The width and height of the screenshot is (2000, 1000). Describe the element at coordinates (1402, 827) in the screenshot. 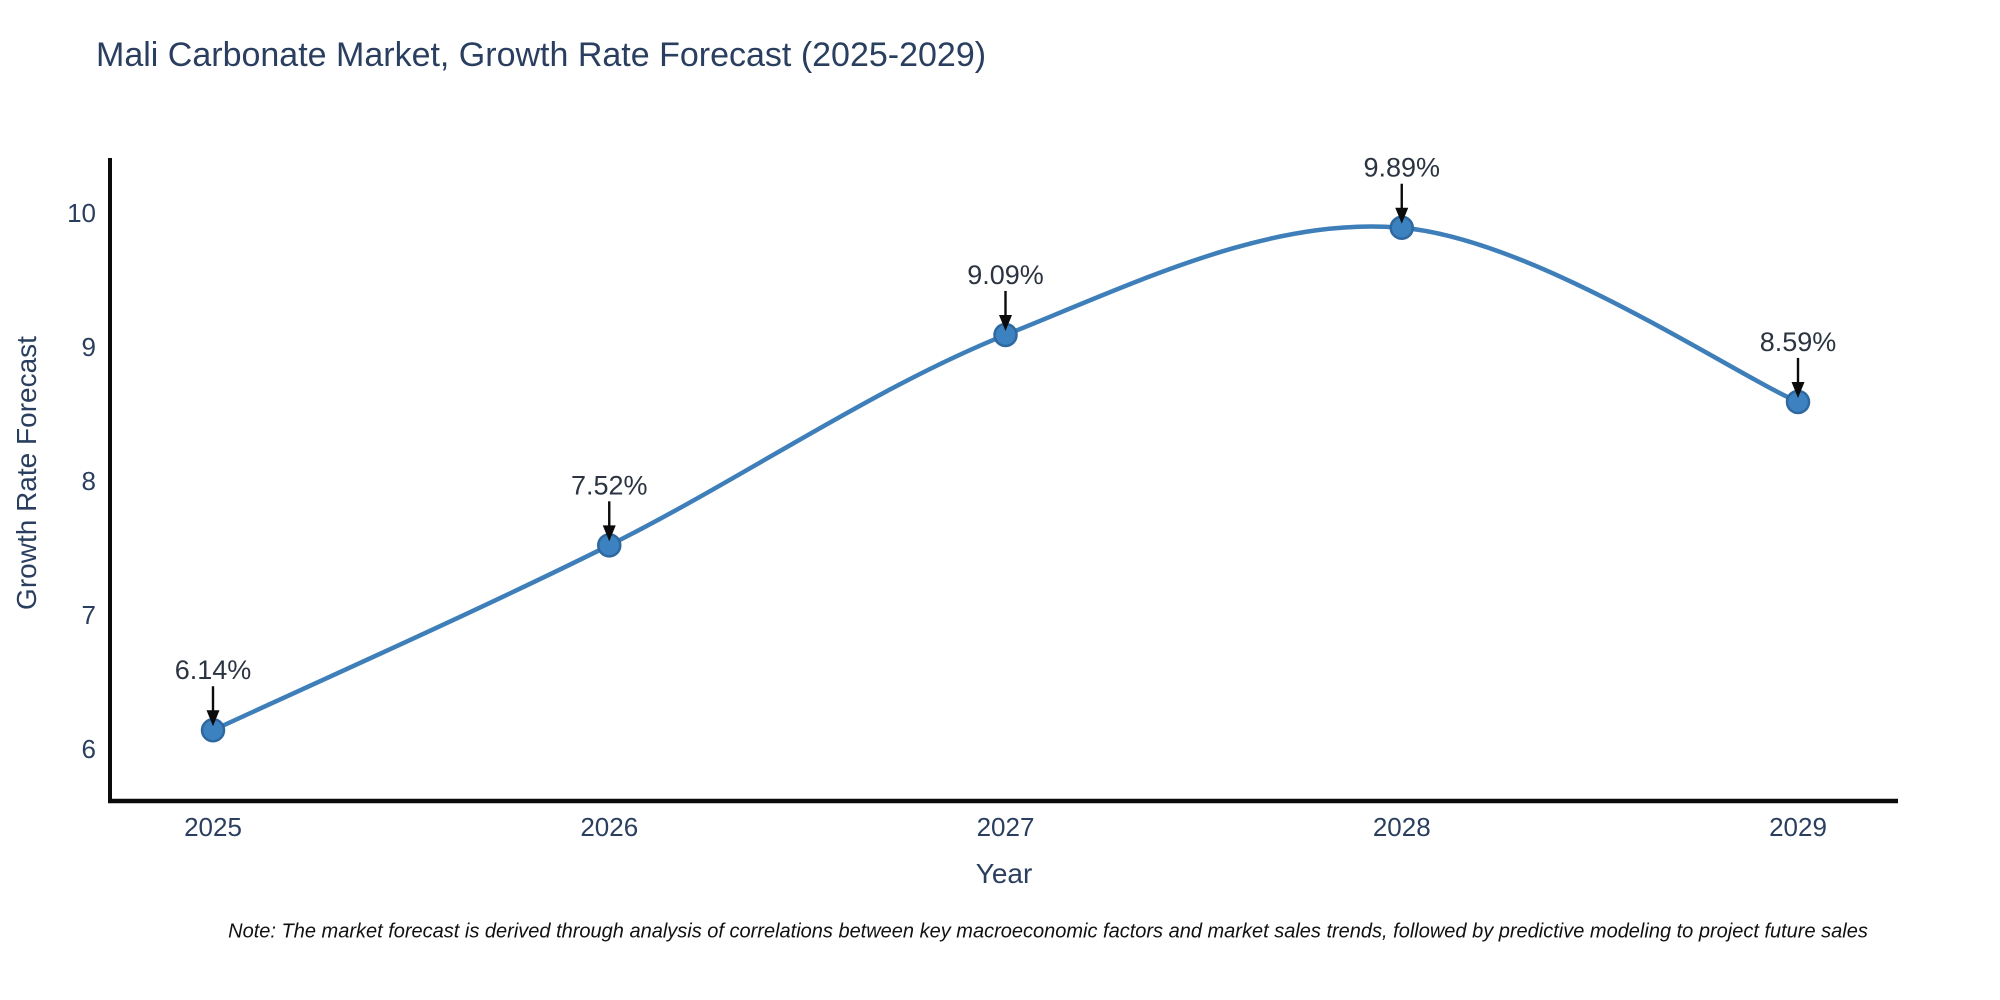

I see `x-tick-label: 2028` at that location.